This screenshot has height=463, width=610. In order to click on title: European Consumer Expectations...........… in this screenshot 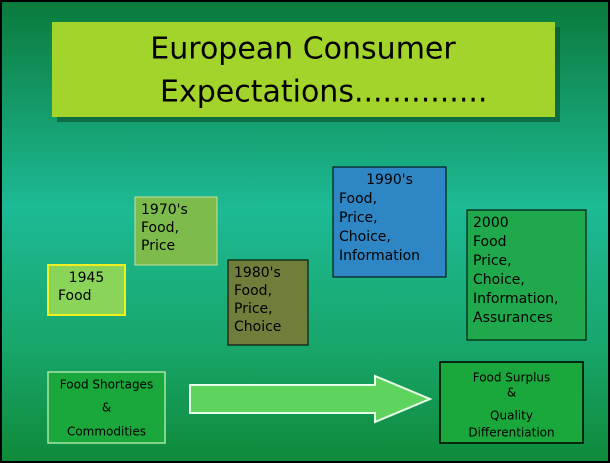, I will do `click(318, 71)`.